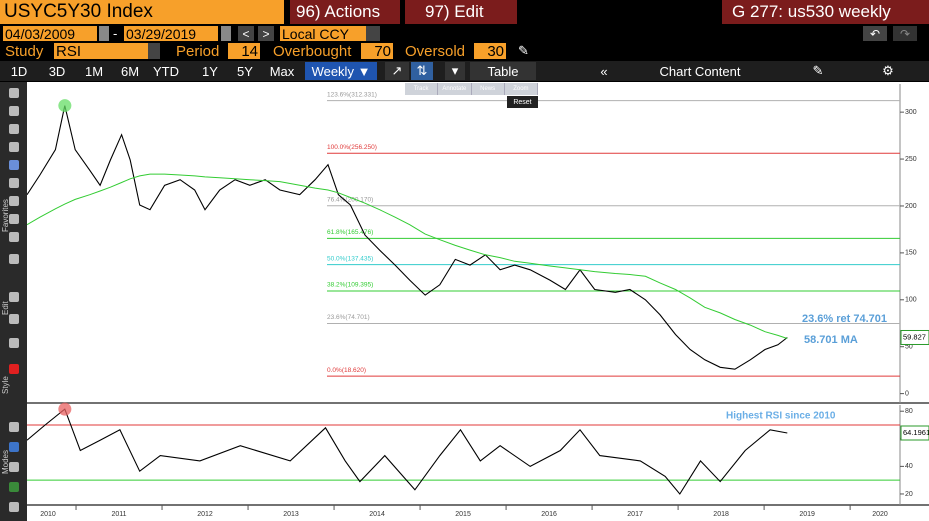  Describe the element at coordinates (909, 411) in the screenshot. I see `y-tick-label: 80` at that location.